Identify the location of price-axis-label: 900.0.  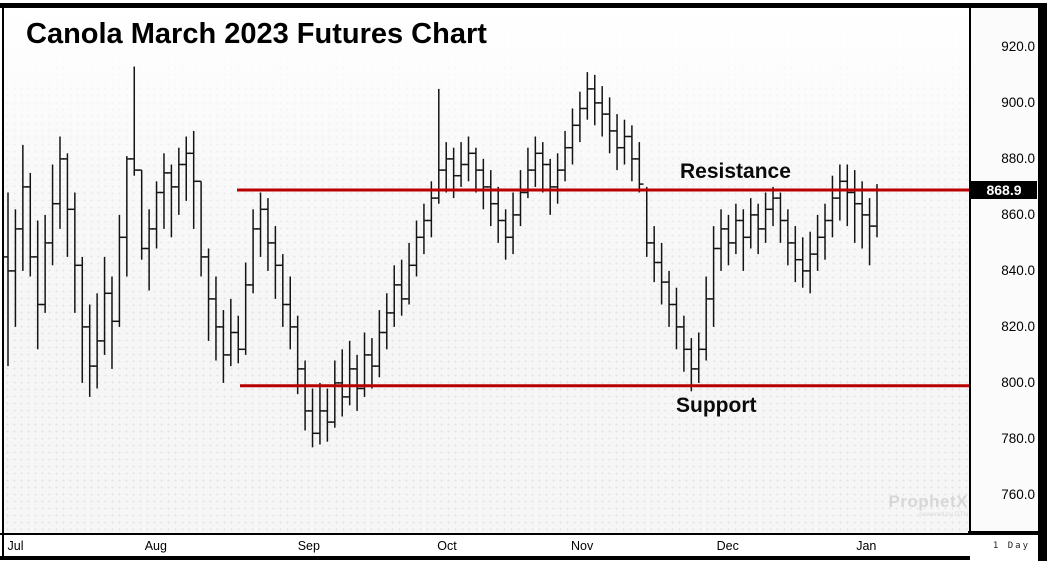
(1018, 102).